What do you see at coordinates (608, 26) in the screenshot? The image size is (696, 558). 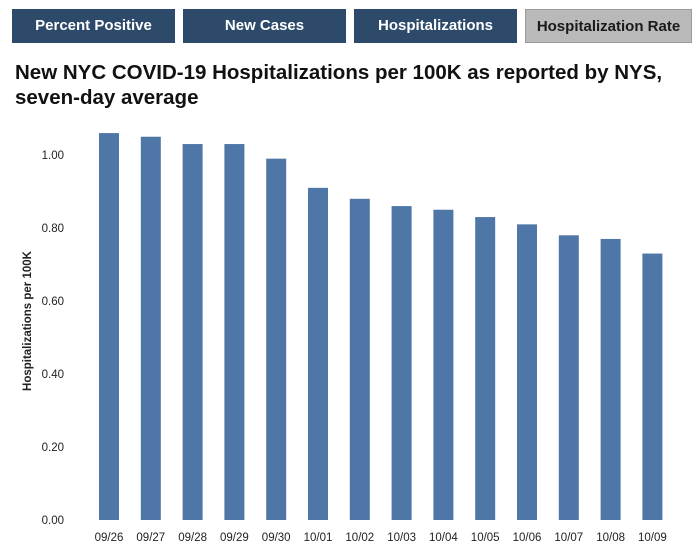 I see `tab-hospitalization-rate: Hospitalization Rate` at bounding box center [608, 26].